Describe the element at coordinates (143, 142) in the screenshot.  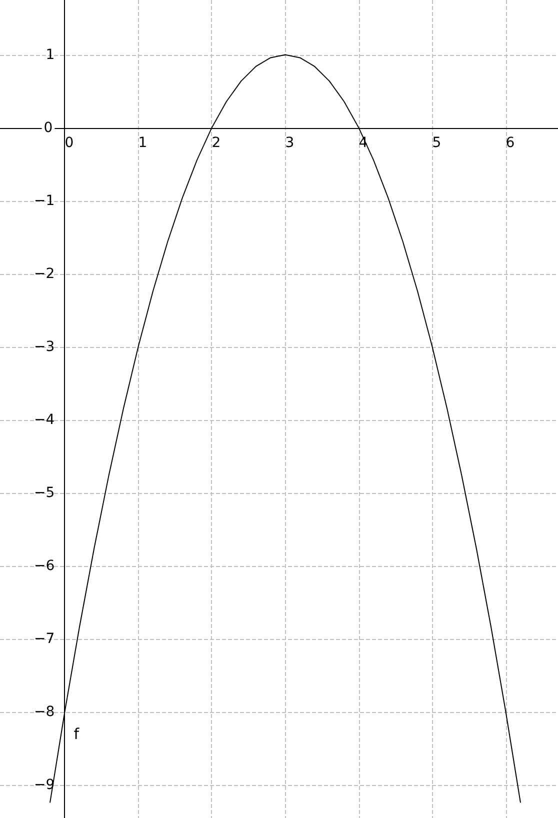
I see `x-tick-label: 1` at that location.